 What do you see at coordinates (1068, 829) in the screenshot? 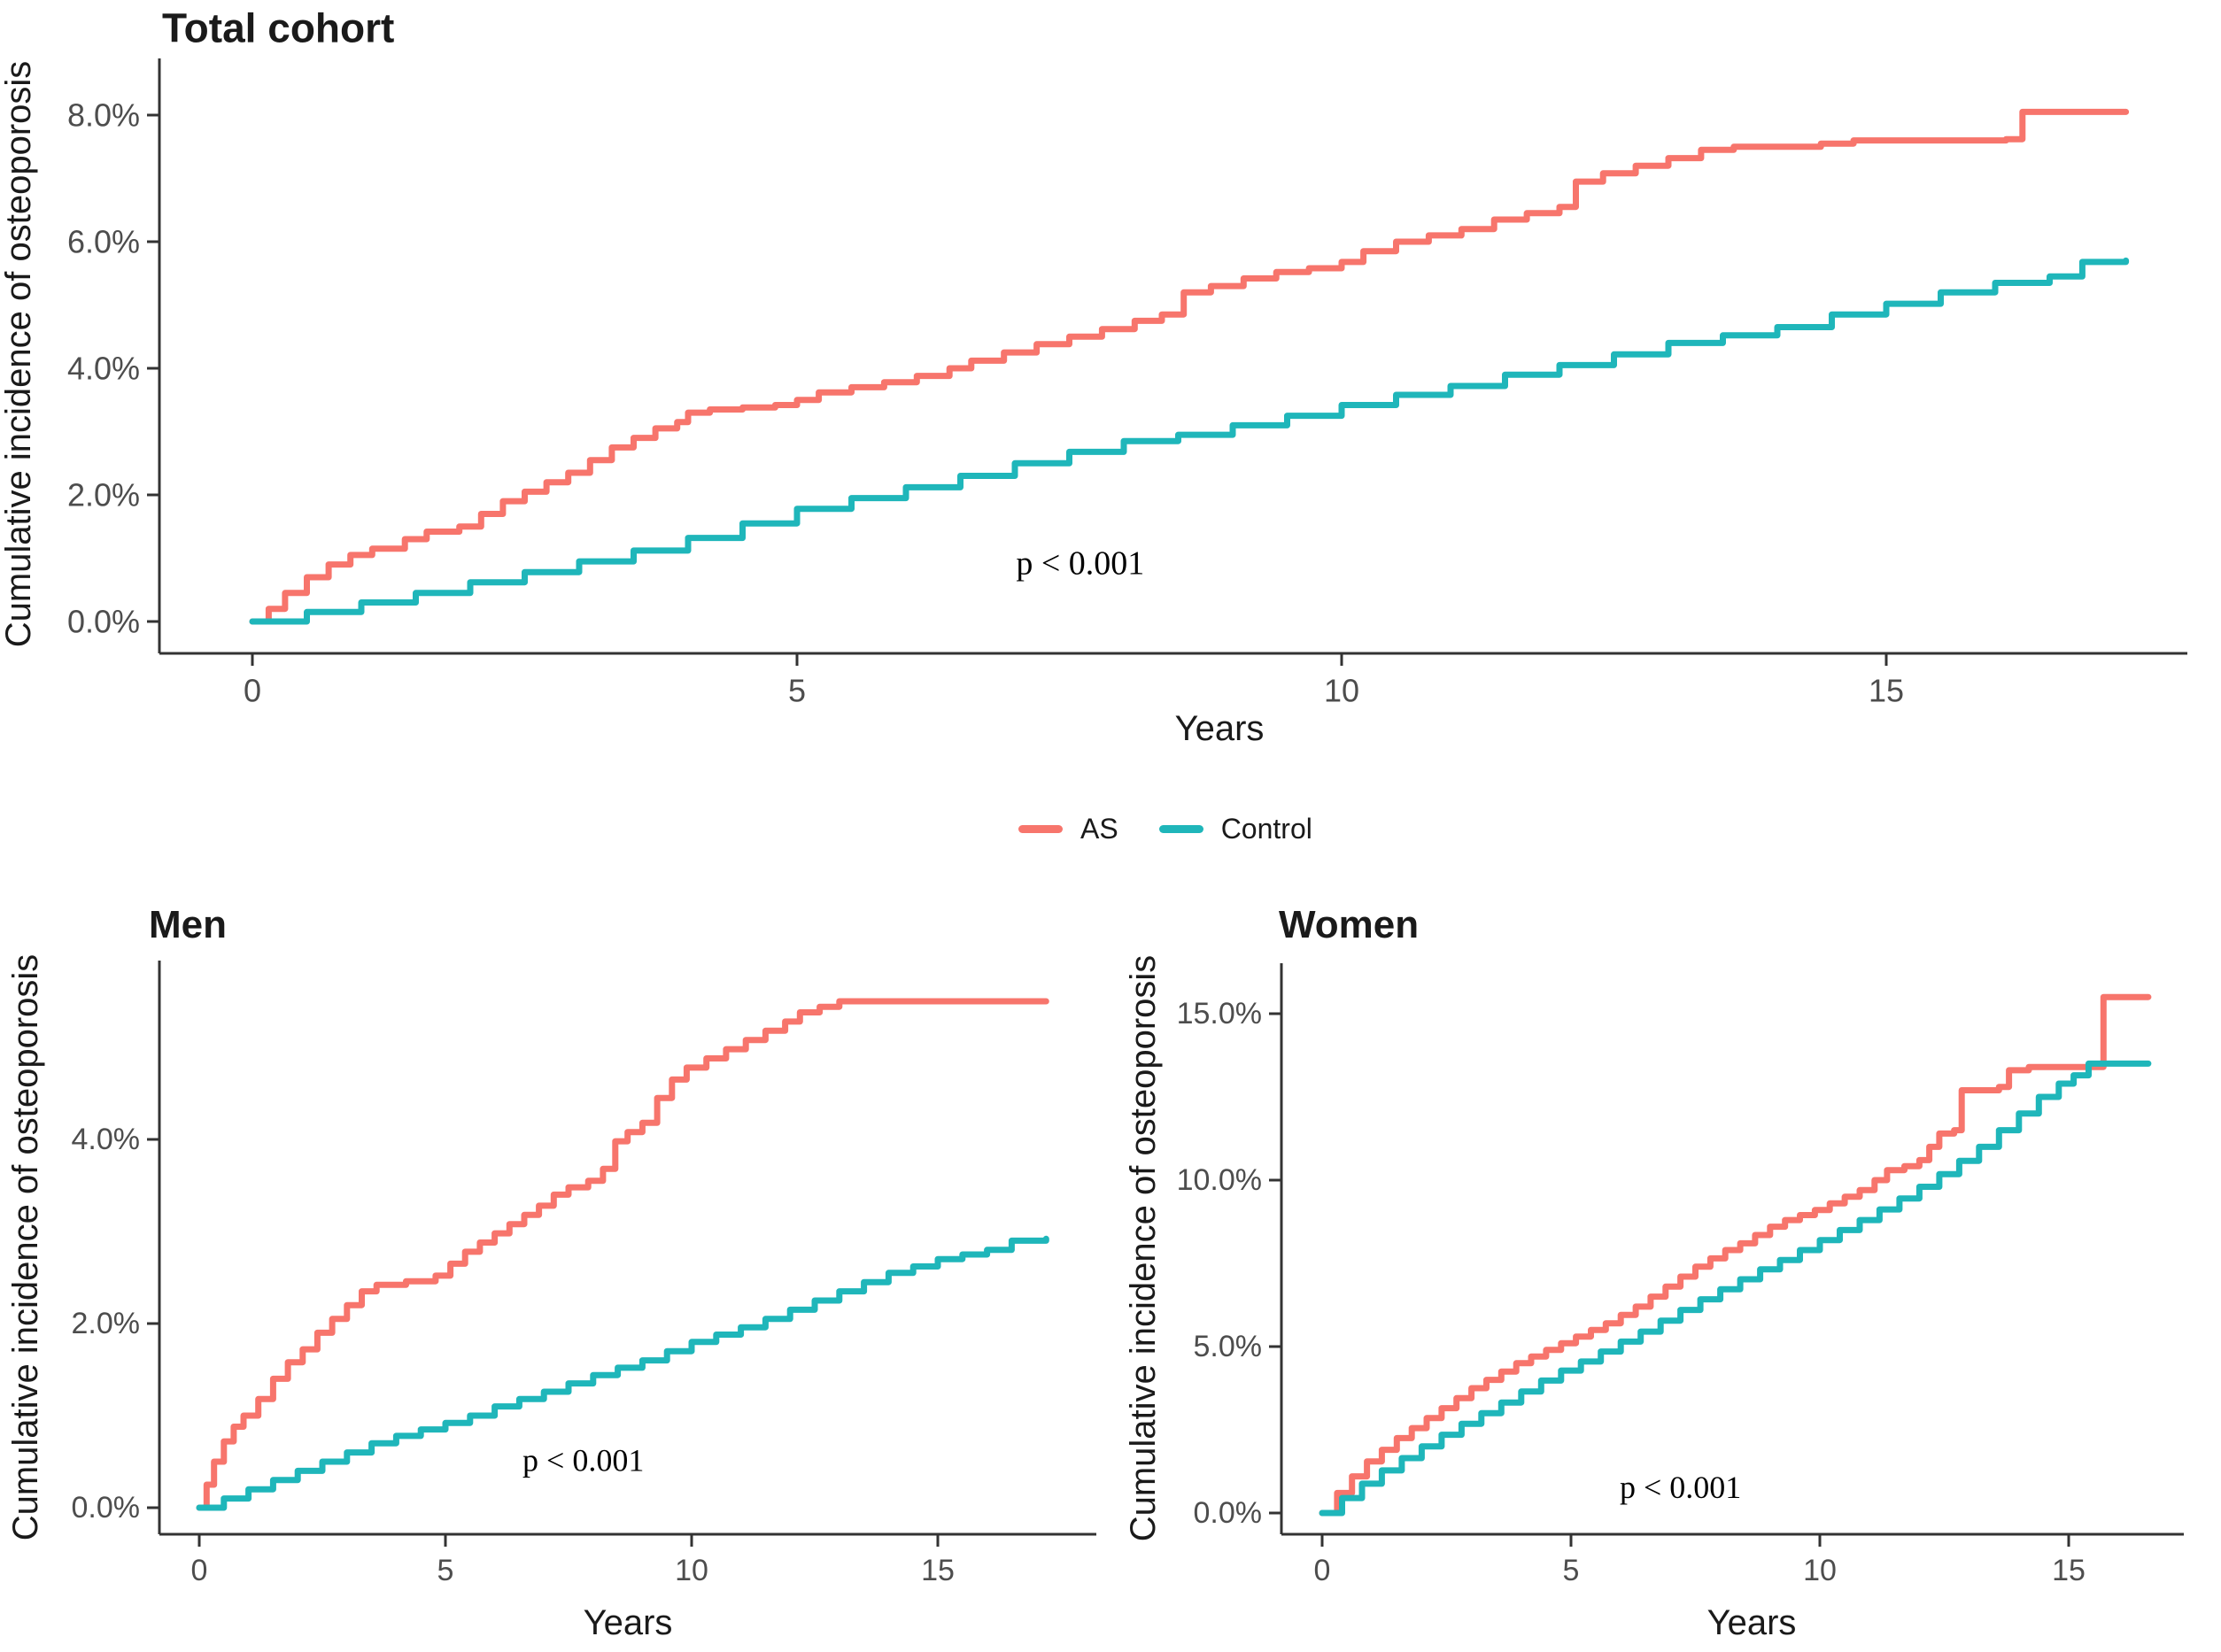
I see `legend-item-as: AS` at bounding box center [1068, 829].